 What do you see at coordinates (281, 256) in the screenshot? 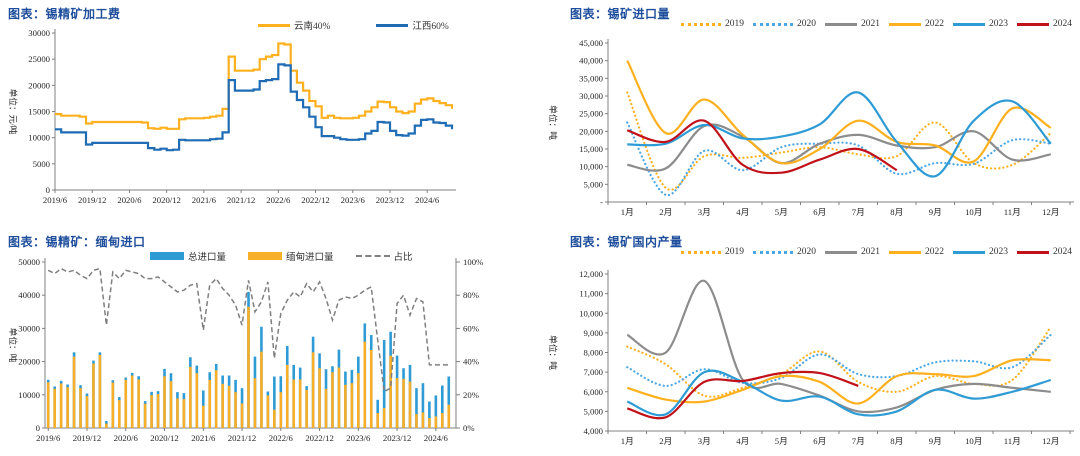
I see `legend-myanmar-imports: 总进口量 缅甸进口量 占比` at bounding box center [281, 256].